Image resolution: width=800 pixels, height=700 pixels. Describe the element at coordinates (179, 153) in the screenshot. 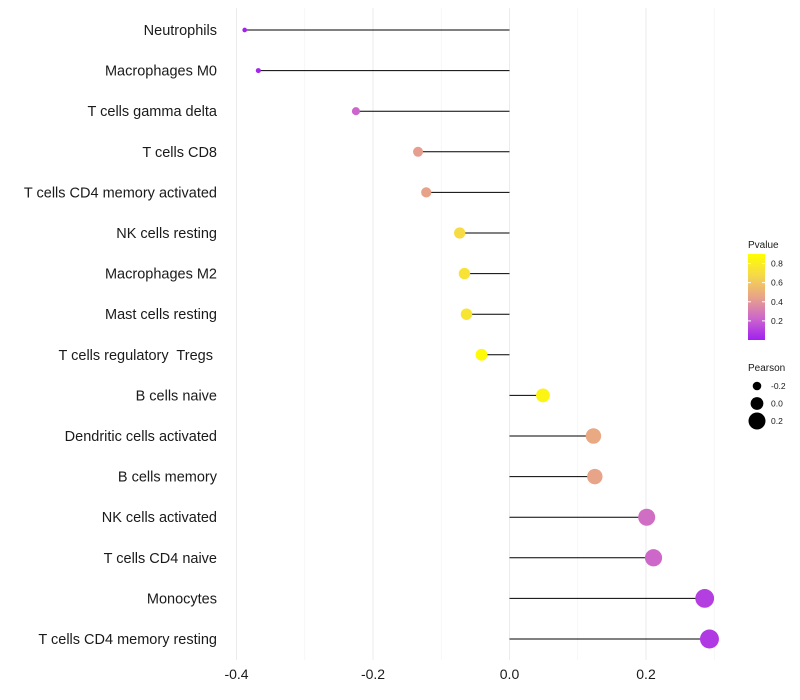

I see `category-label: T cells CD8` at that location.